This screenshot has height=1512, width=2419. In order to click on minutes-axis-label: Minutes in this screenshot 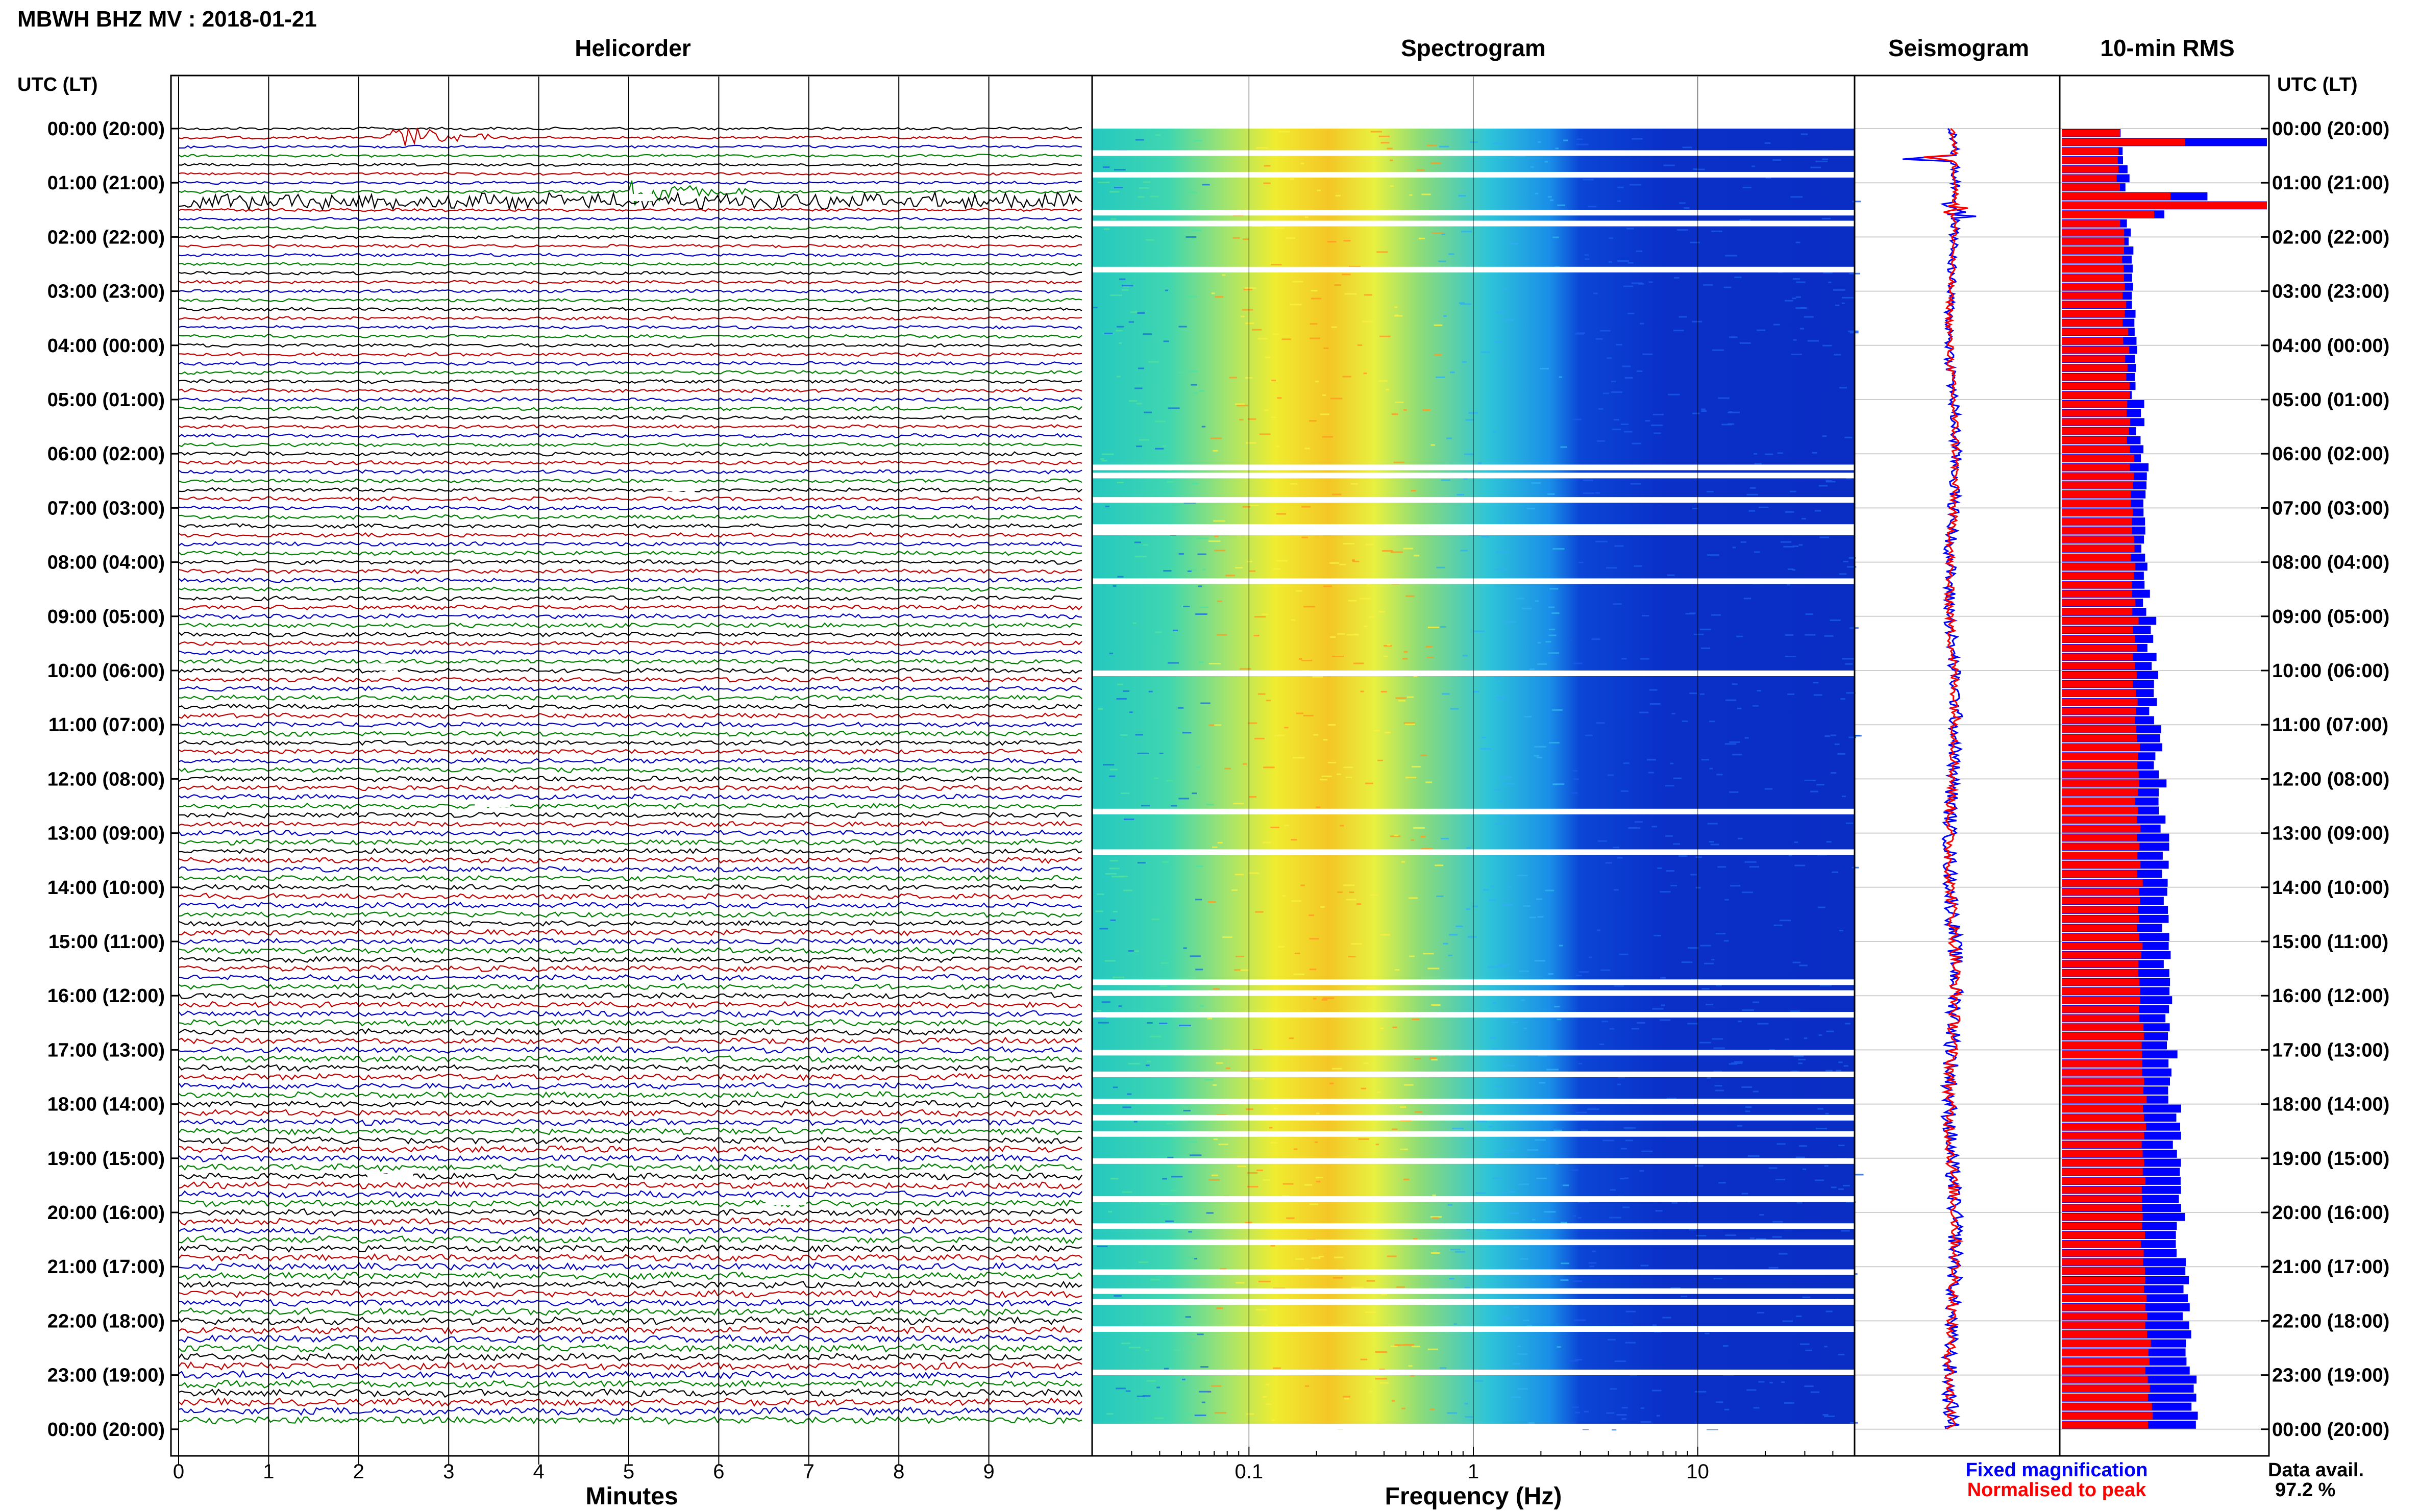, I will do `click(631, 1496)`.